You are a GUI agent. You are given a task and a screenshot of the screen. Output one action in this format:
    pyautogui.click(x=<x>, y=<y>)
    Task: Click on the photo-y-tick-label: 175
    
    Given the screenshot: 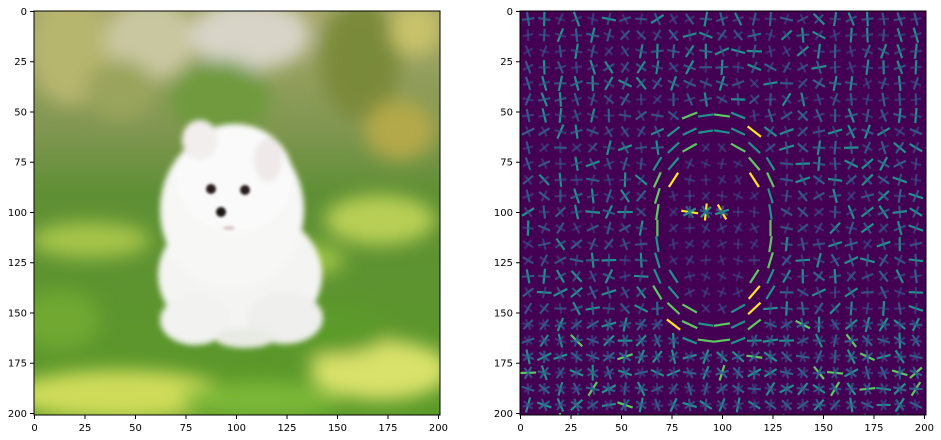 What is the action you would take?
    pyautogui.click(x=17, y=364)
    